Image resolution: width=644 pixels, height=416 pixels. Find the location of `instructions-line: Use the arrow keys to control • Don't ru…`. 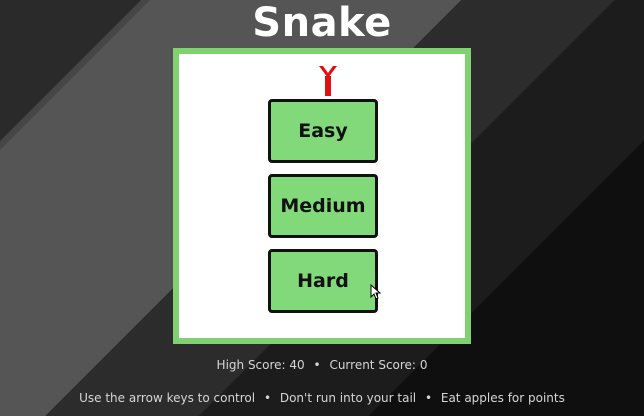

instructions-line: Use the arrow keys to control • Don't ru… is located at coordinates (322, 398).